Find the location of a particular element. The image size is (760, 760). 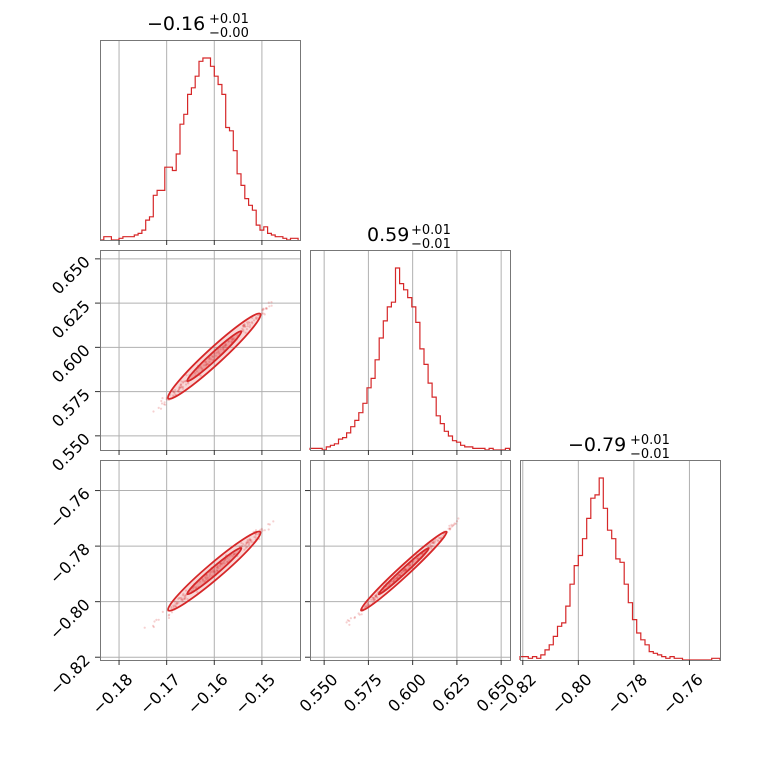

title-param-2: −0.79 +0.01 −0.01 is located at coordinates (619, 447).